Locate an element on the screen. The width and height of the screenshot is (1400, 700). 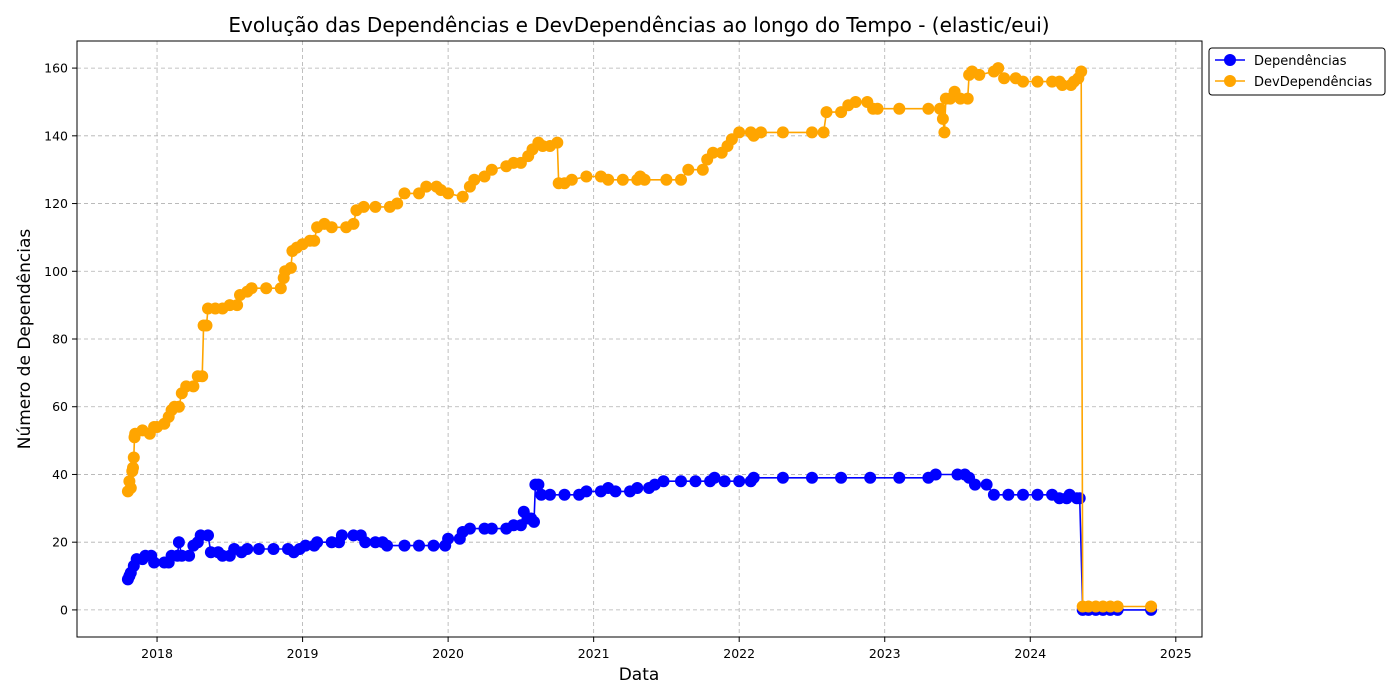
y-axis: 0 20 40 60 80 100 120 140 160 is located at coordinates (60, 339).